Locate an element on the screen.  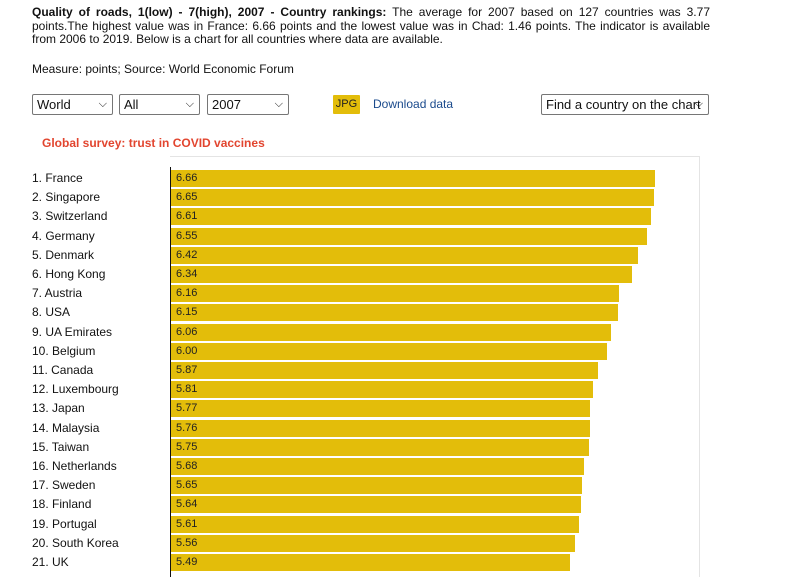
bar-value-label: 6.15 is located at coordinates (187, 312).